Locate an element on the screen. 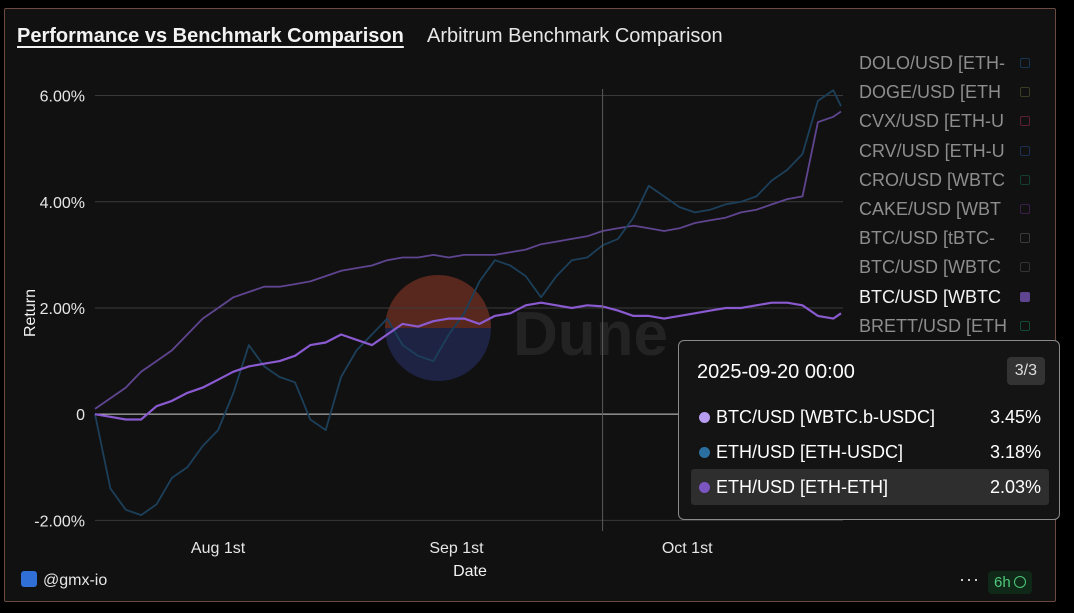 The height and width of the screenshot is (613, 1074). y-tick-label: 6.00% is located at coordinates (62, 97).